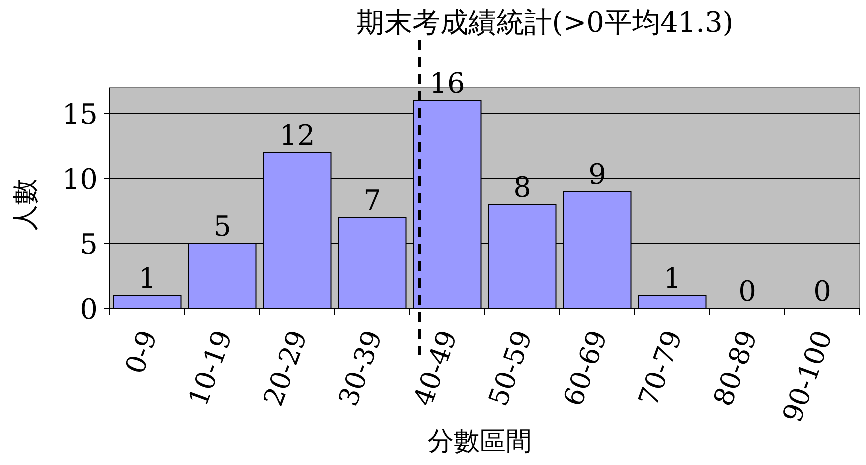 The height and width of the screenshot is (465, 866). What do you see at coordinates (545, 22) in the screenshot?
I see `chart-title: 期末考成績統計(>0平均41.3)` at bounding box center [545, 22].